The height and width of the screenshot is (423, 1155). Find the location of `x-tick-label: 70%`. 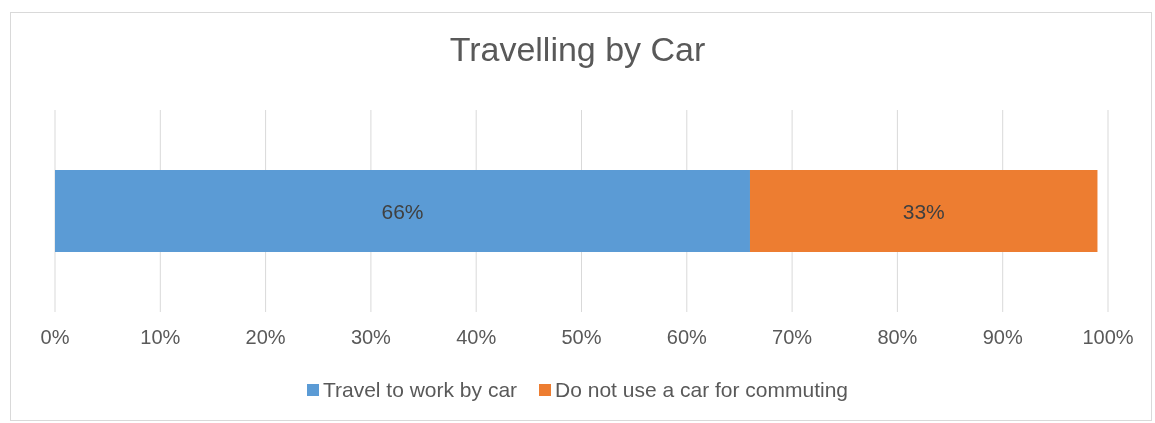

x-tick-label: 70% is located at coordinates (792, 337).